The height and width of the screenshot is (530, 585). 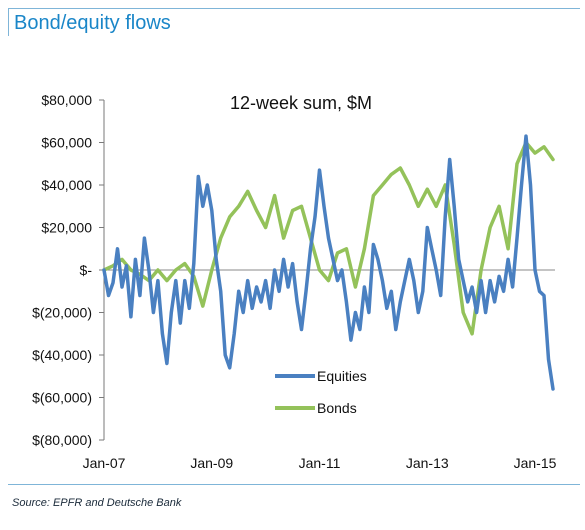 I want to click on chart-legend: Equities Bonds, so click(x=321, y=392).